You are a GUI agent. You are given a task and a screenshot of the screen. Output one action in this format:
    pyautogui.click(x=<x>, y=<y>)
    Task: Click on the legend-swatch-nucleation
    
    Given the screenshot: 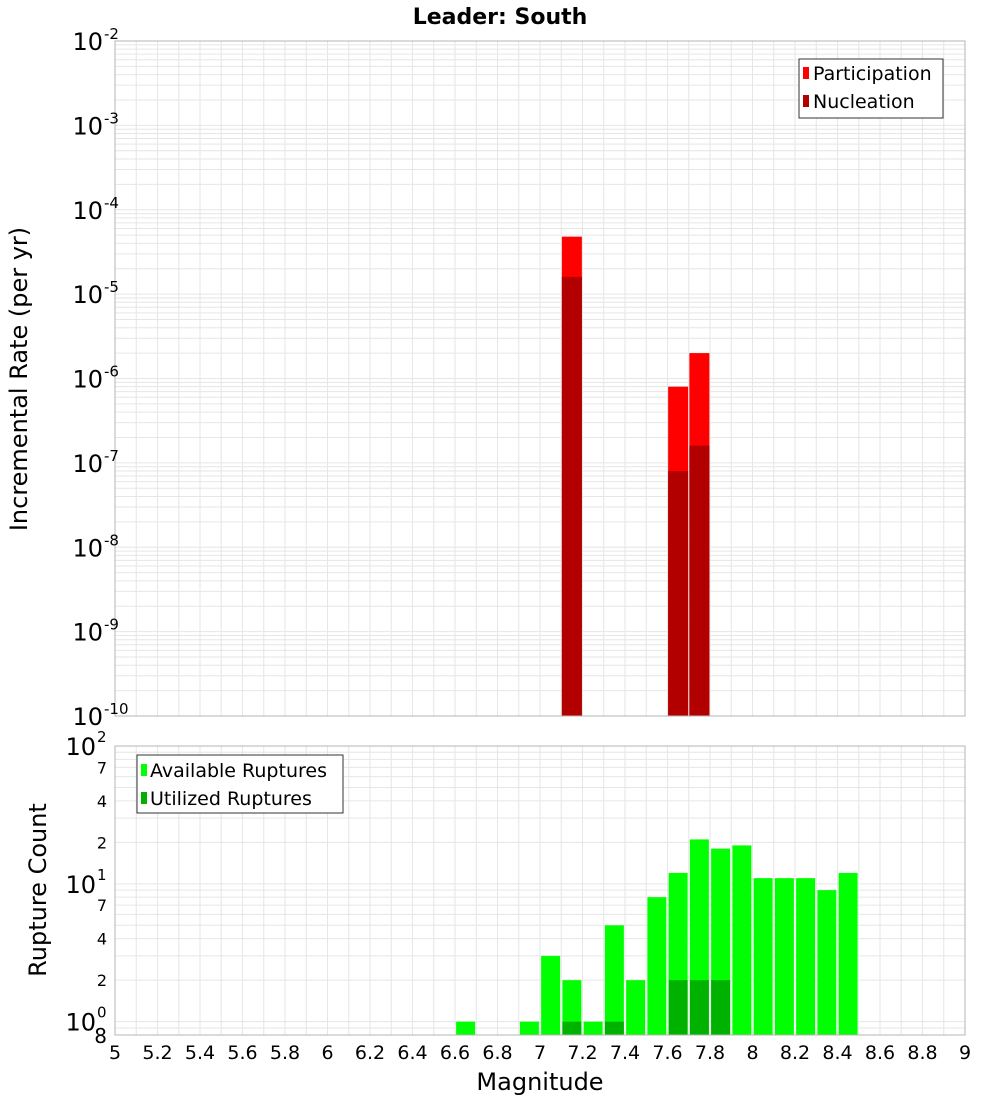 What is the action you would take?
    pyautogui.click(x=806, y=101)
    